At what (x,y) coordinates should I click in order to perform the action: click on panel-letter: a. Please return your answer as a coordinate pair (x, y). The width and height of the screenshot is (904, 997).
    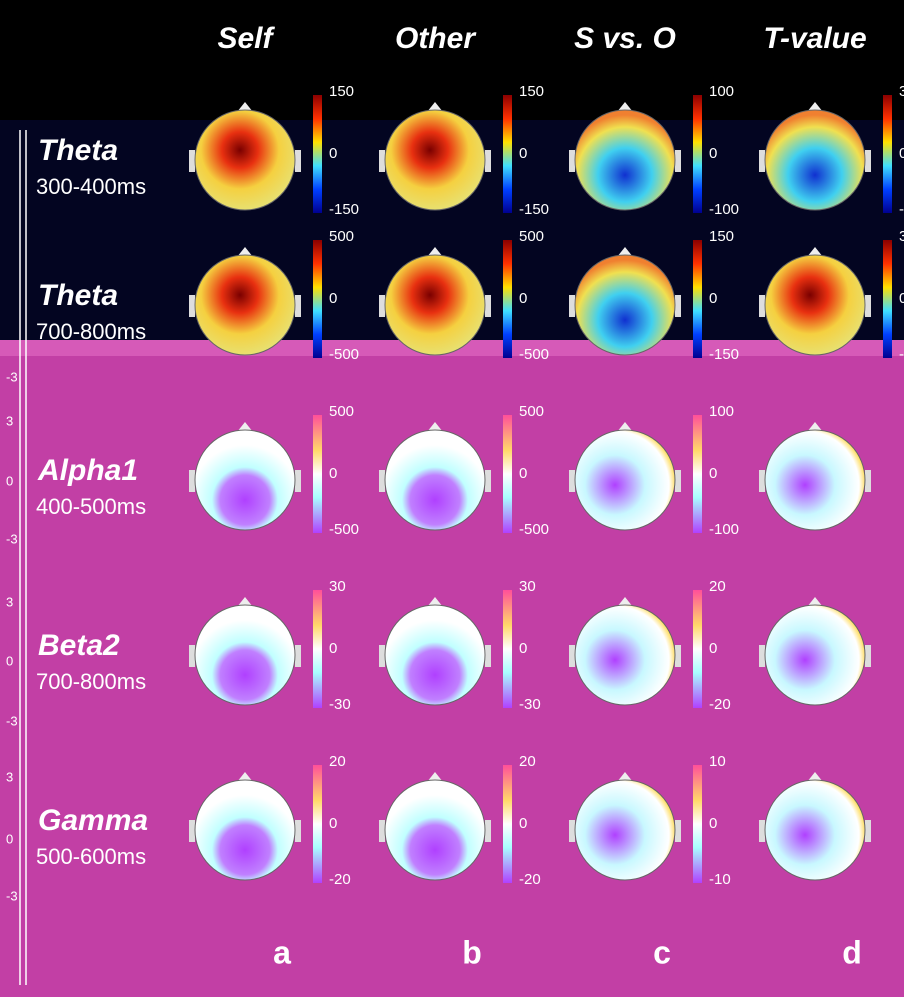
    Looking at the image, I should click on (282, 952).